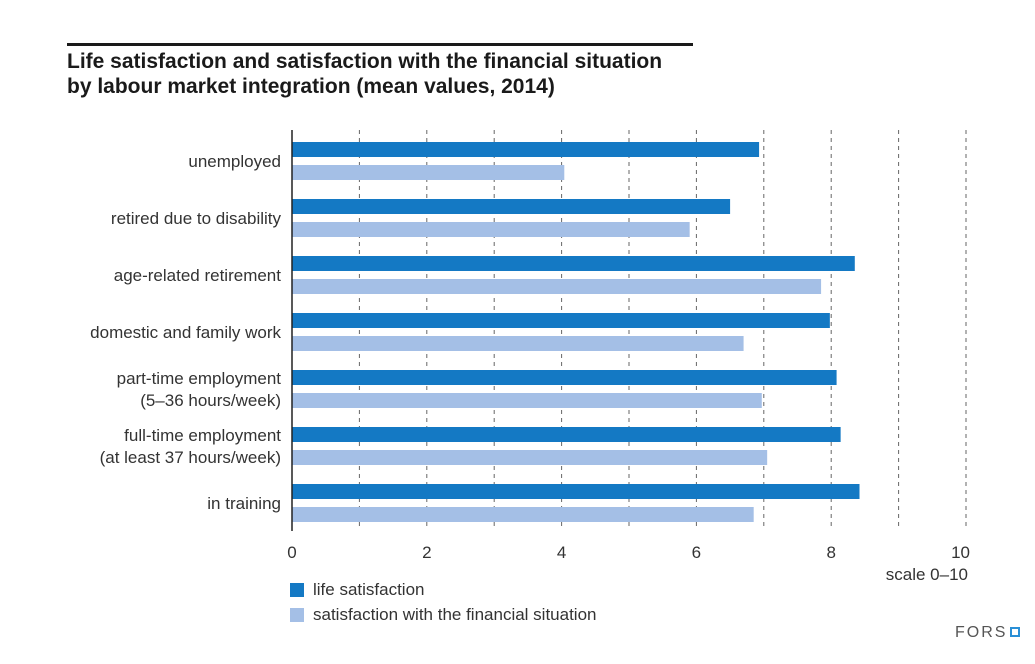 The image size is (1035, 664). What do you see at coordinates (426, 552) in the screenshot?
I see `x-tick-label-2: 2` at bounding box center [426, 552].